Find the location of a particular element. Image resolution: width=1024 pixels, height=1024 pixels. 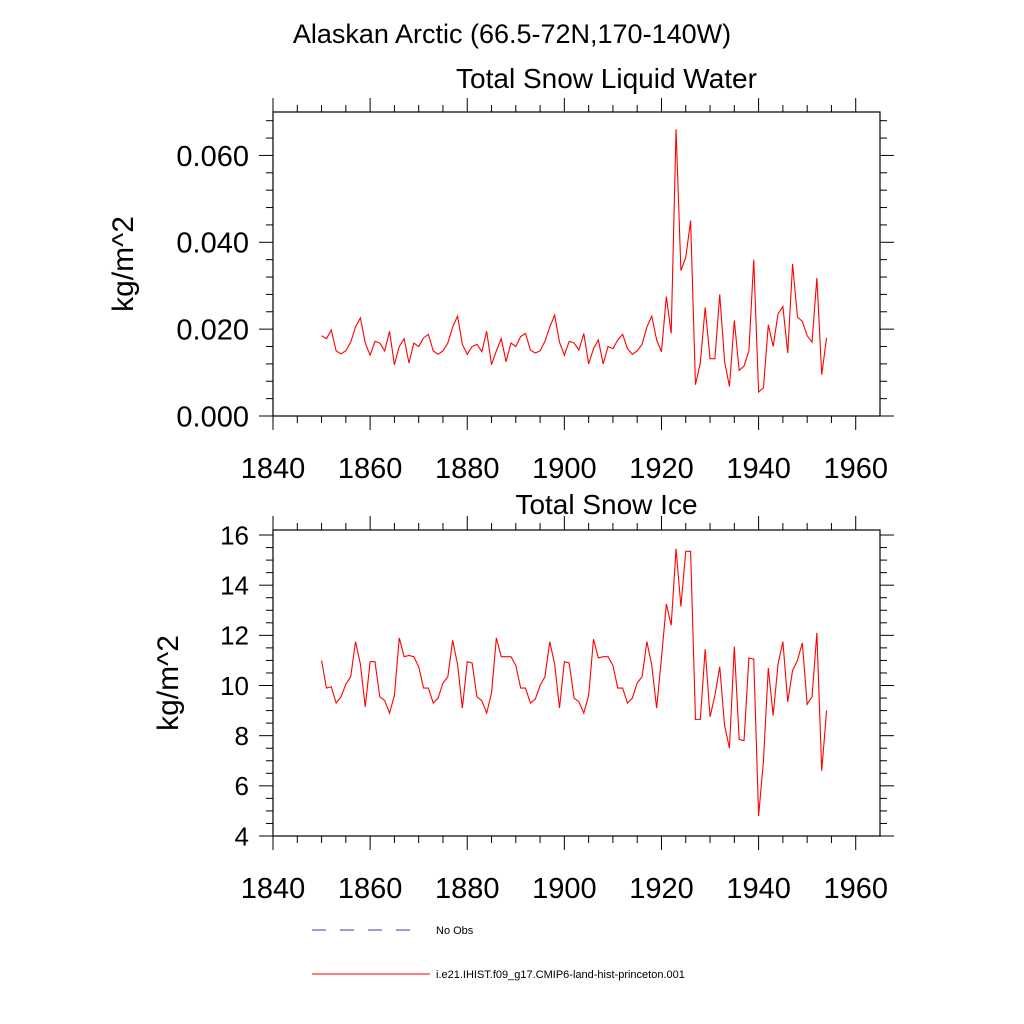

x-tick-label: 1900 is located at coordinates (564, 889).